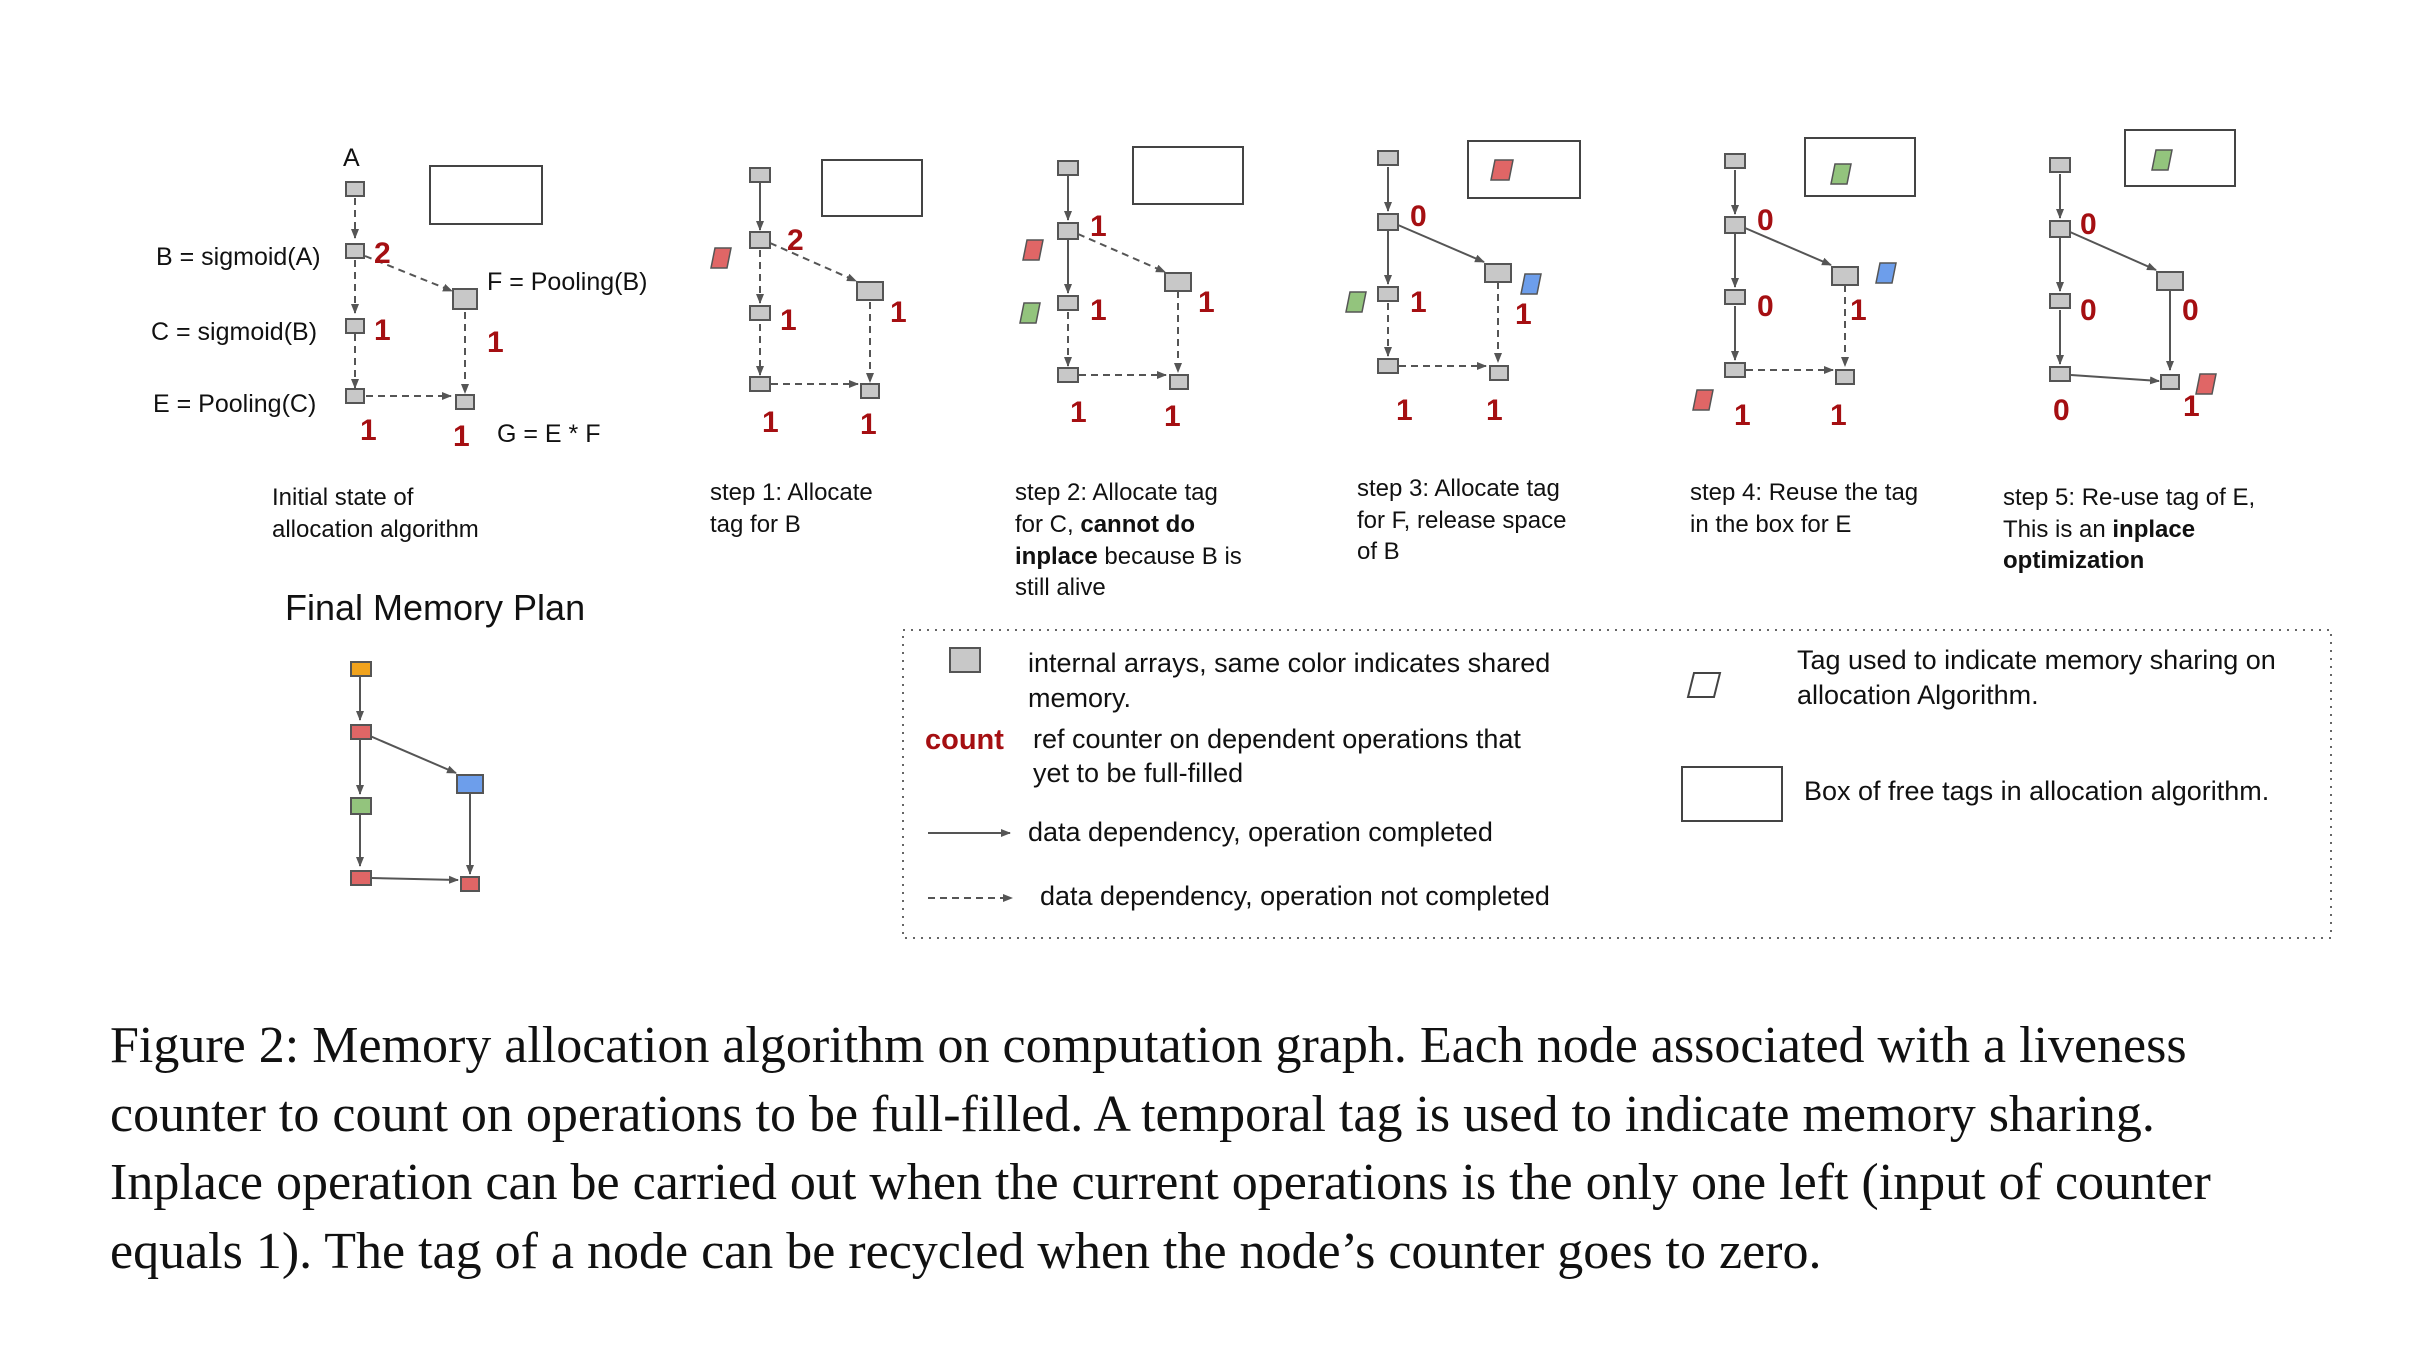 Image resolution: width=2422 pixels, height=1354 pixels. I want to click on panel-caption-line: step 1: Allocate, so click(791, 492).